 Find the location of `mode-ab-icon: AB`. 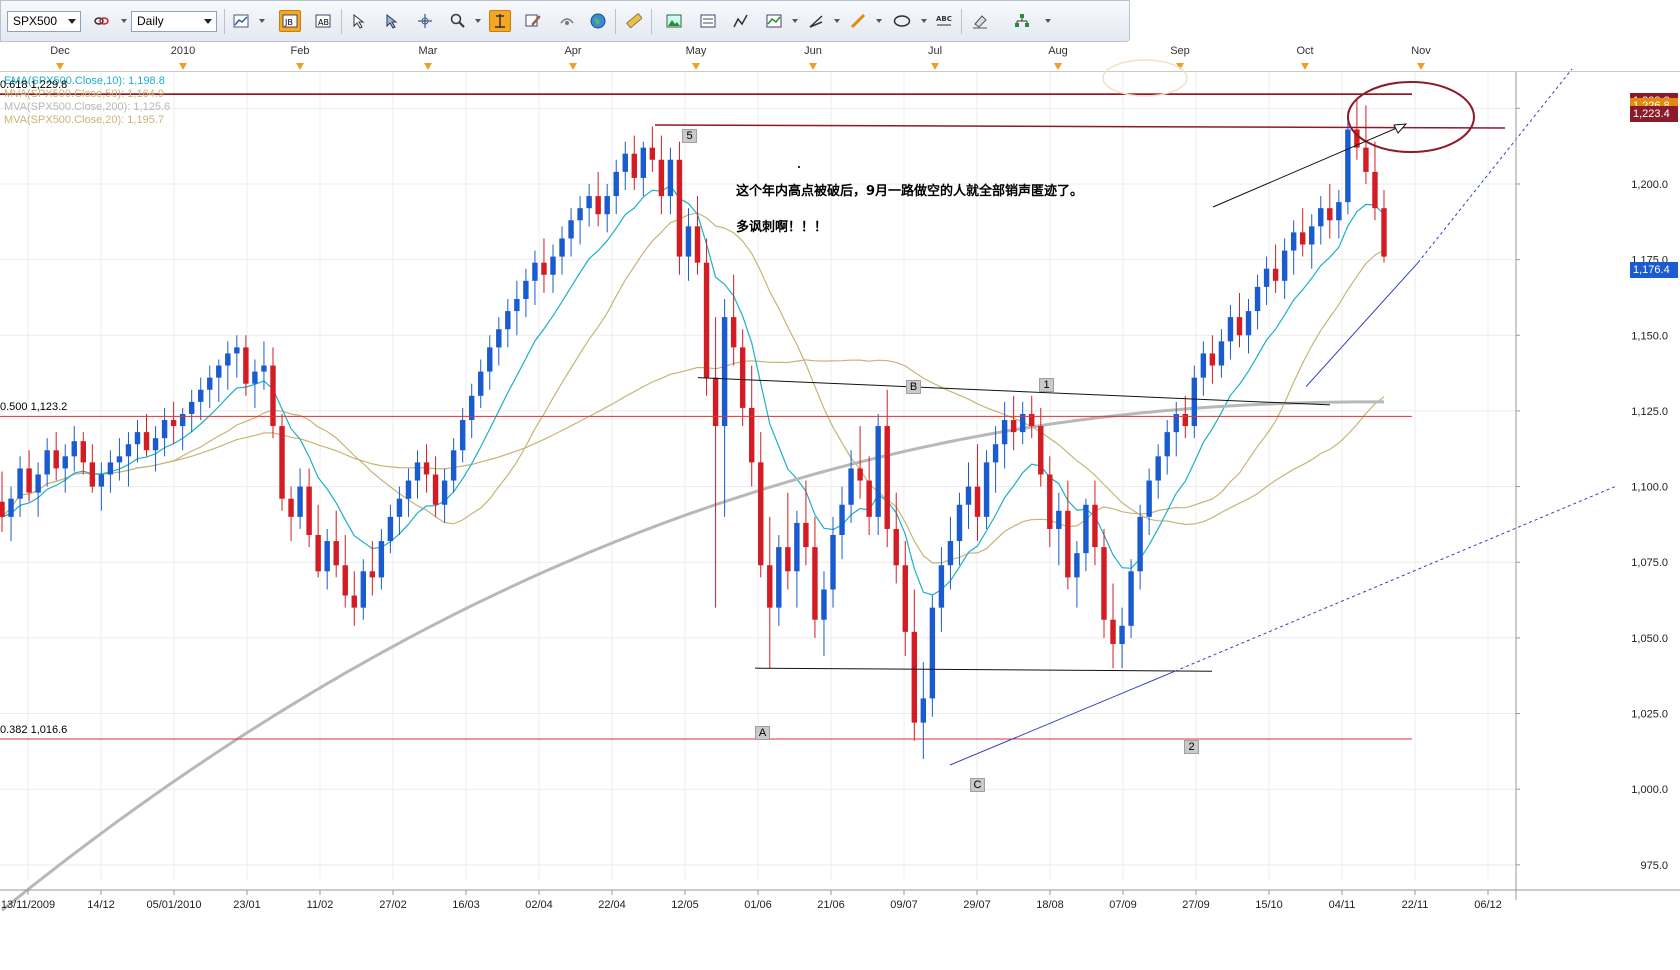

mode-ab-icon: AB is located at coordinates (323, 21).